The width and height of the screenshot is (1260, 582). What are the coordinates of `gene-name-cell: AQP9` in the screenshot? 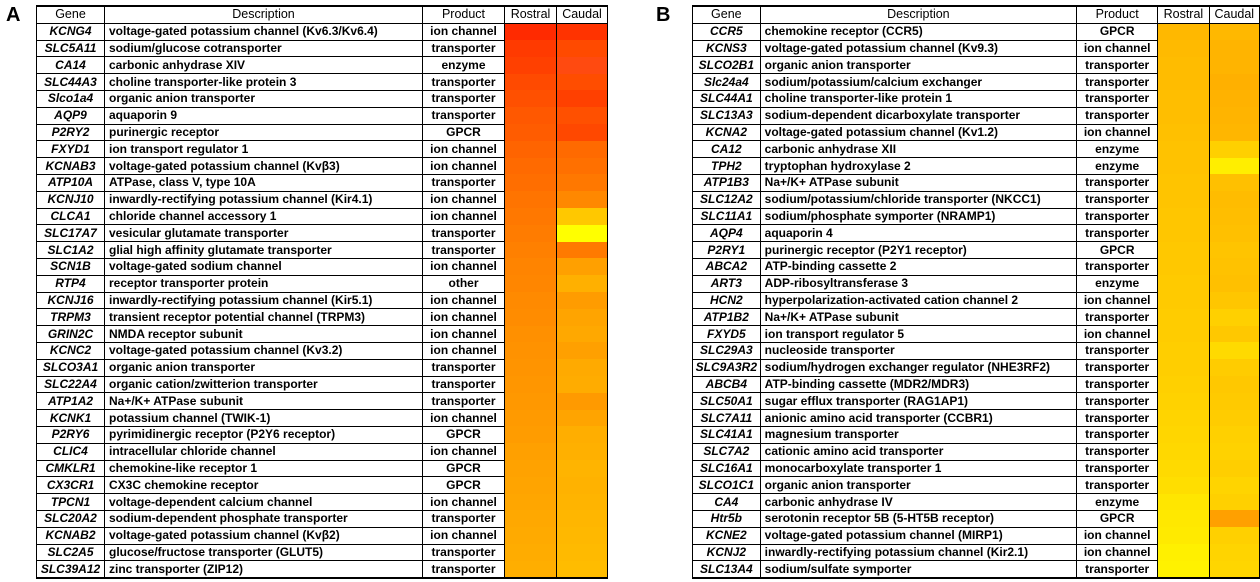 It's located at (70, 115).